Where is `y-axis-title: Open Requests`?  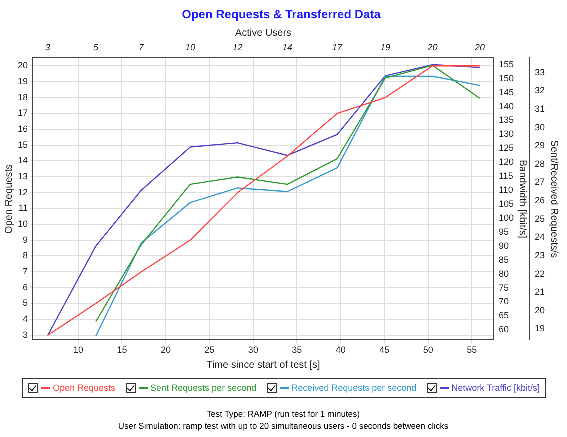
y-axis-title: Open Requests is located at coordinates (9, 199).